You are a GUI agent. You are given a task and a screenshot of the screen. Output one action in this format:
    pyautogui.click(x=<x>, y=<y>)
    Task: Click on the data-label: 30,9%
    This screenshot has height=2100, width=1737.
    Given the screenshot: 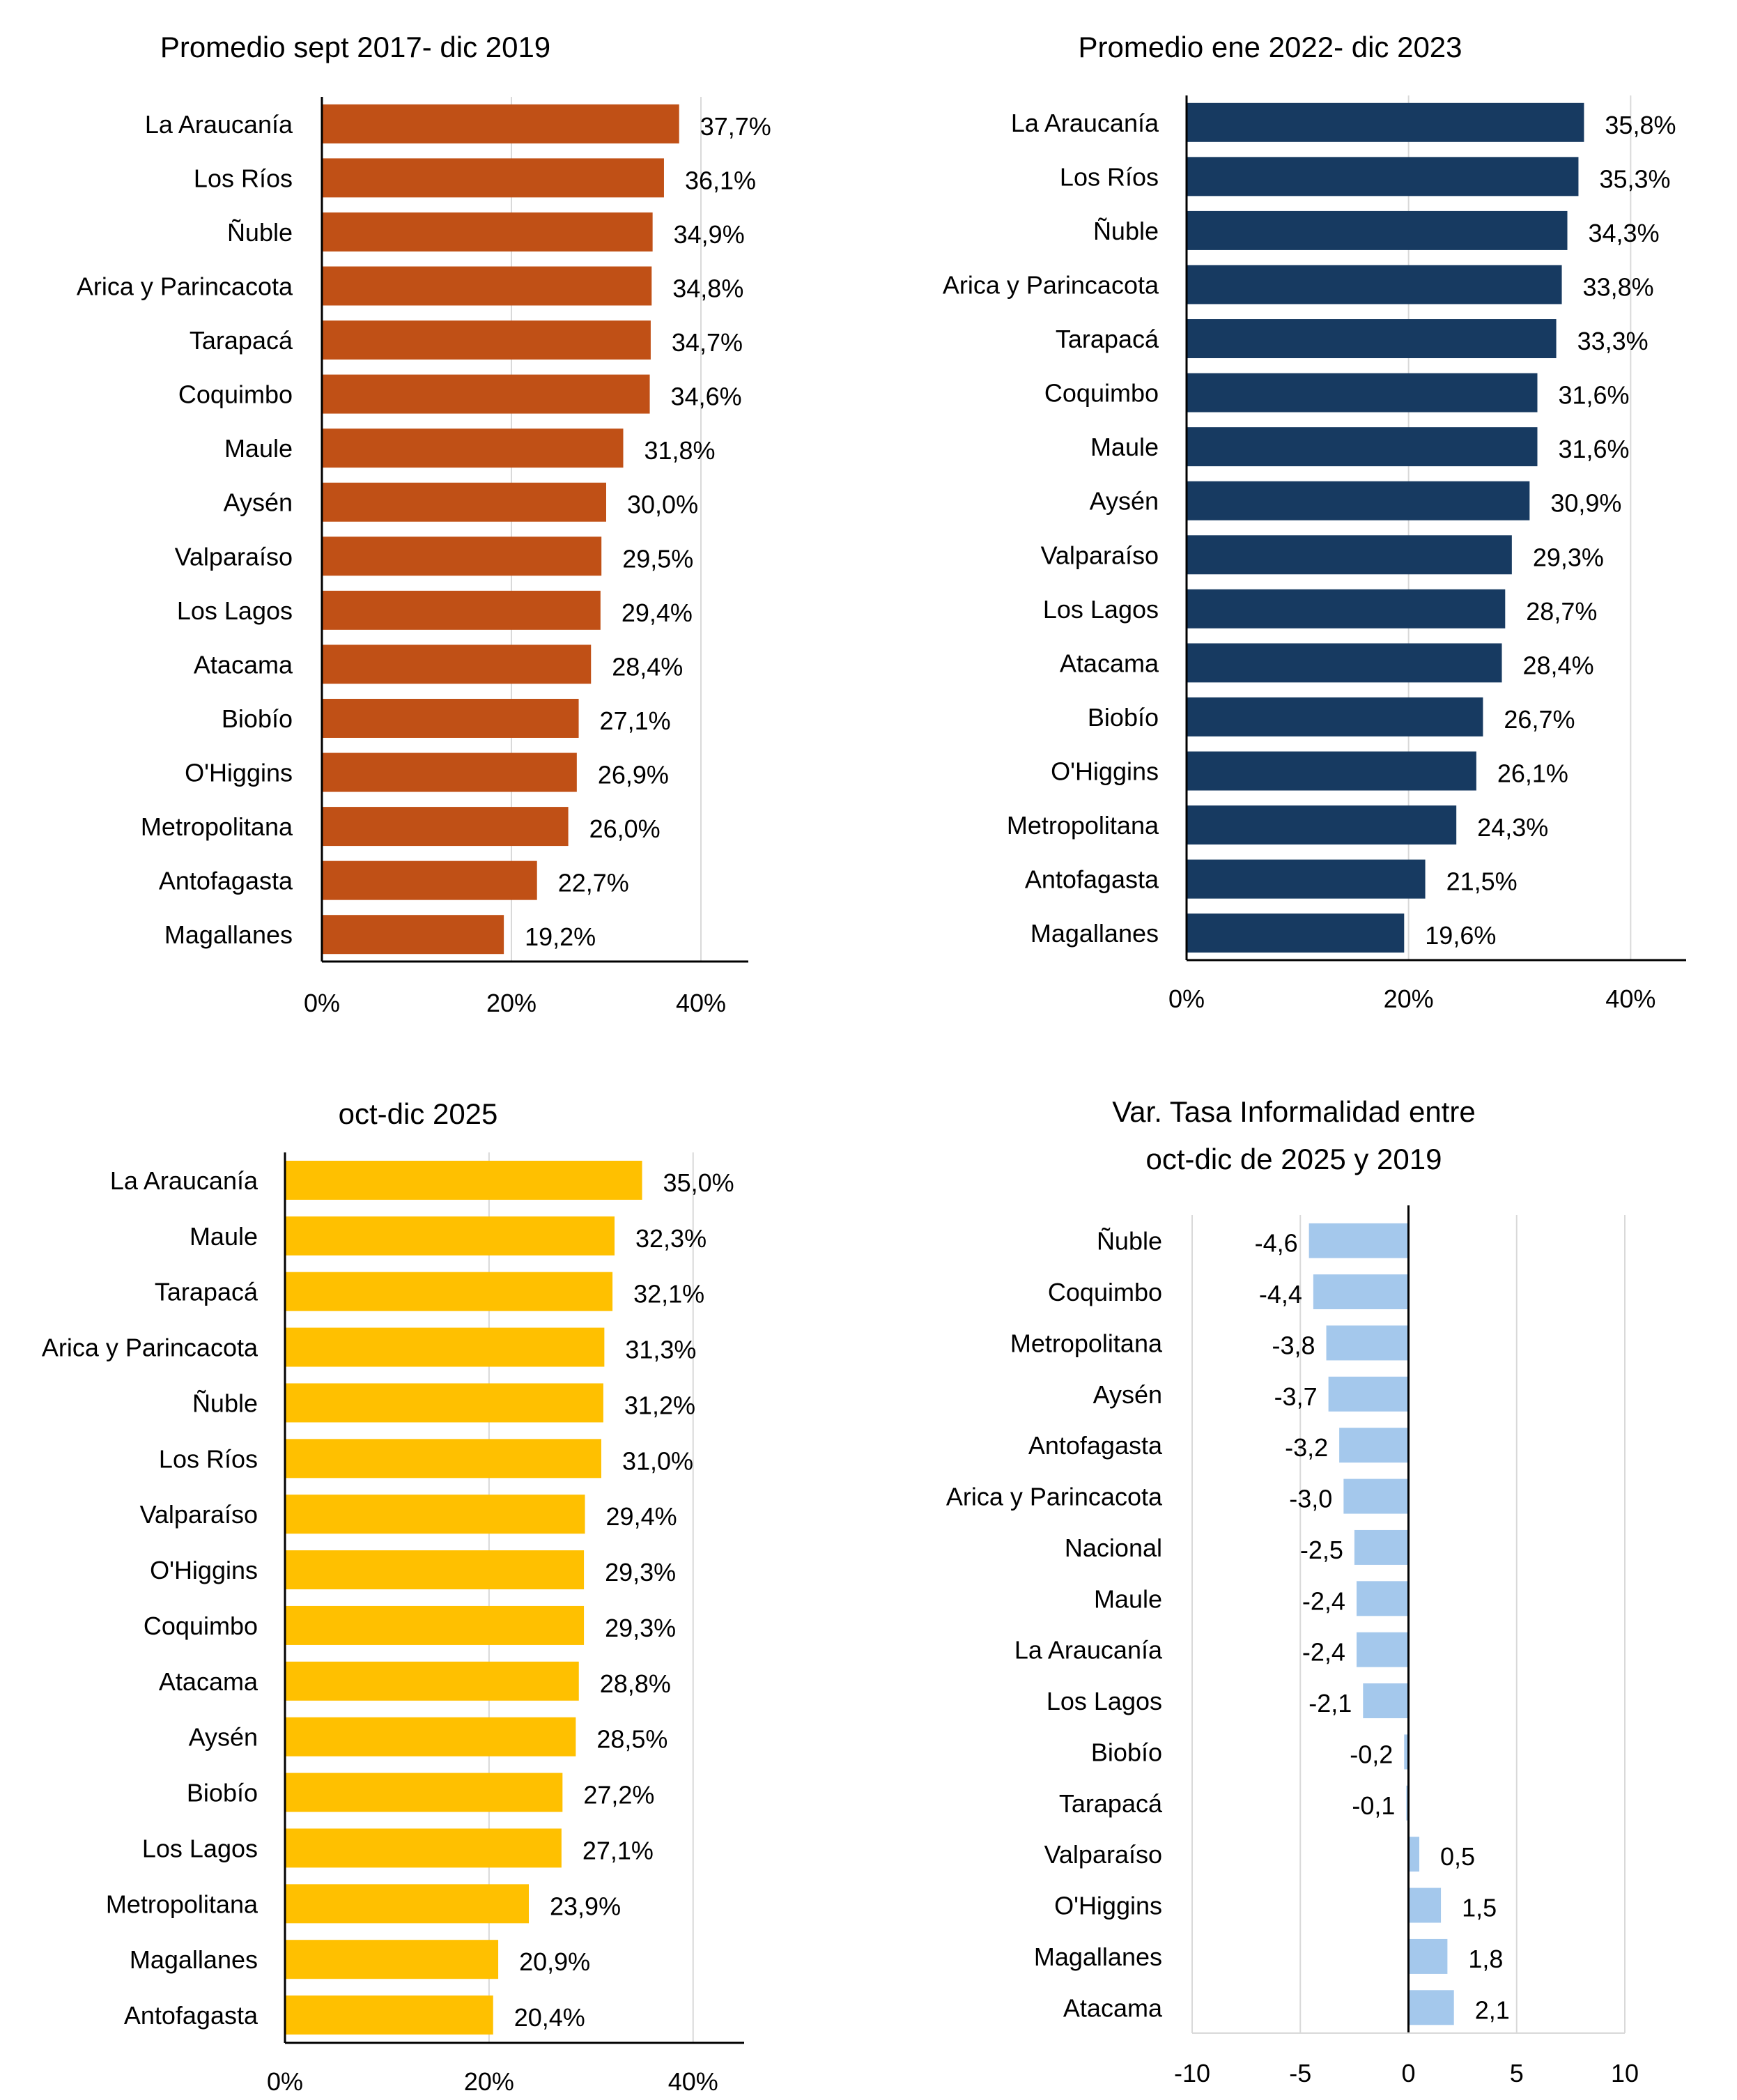 What is the action you would take?
    pyautogui.click(x=1585, y=503)
    